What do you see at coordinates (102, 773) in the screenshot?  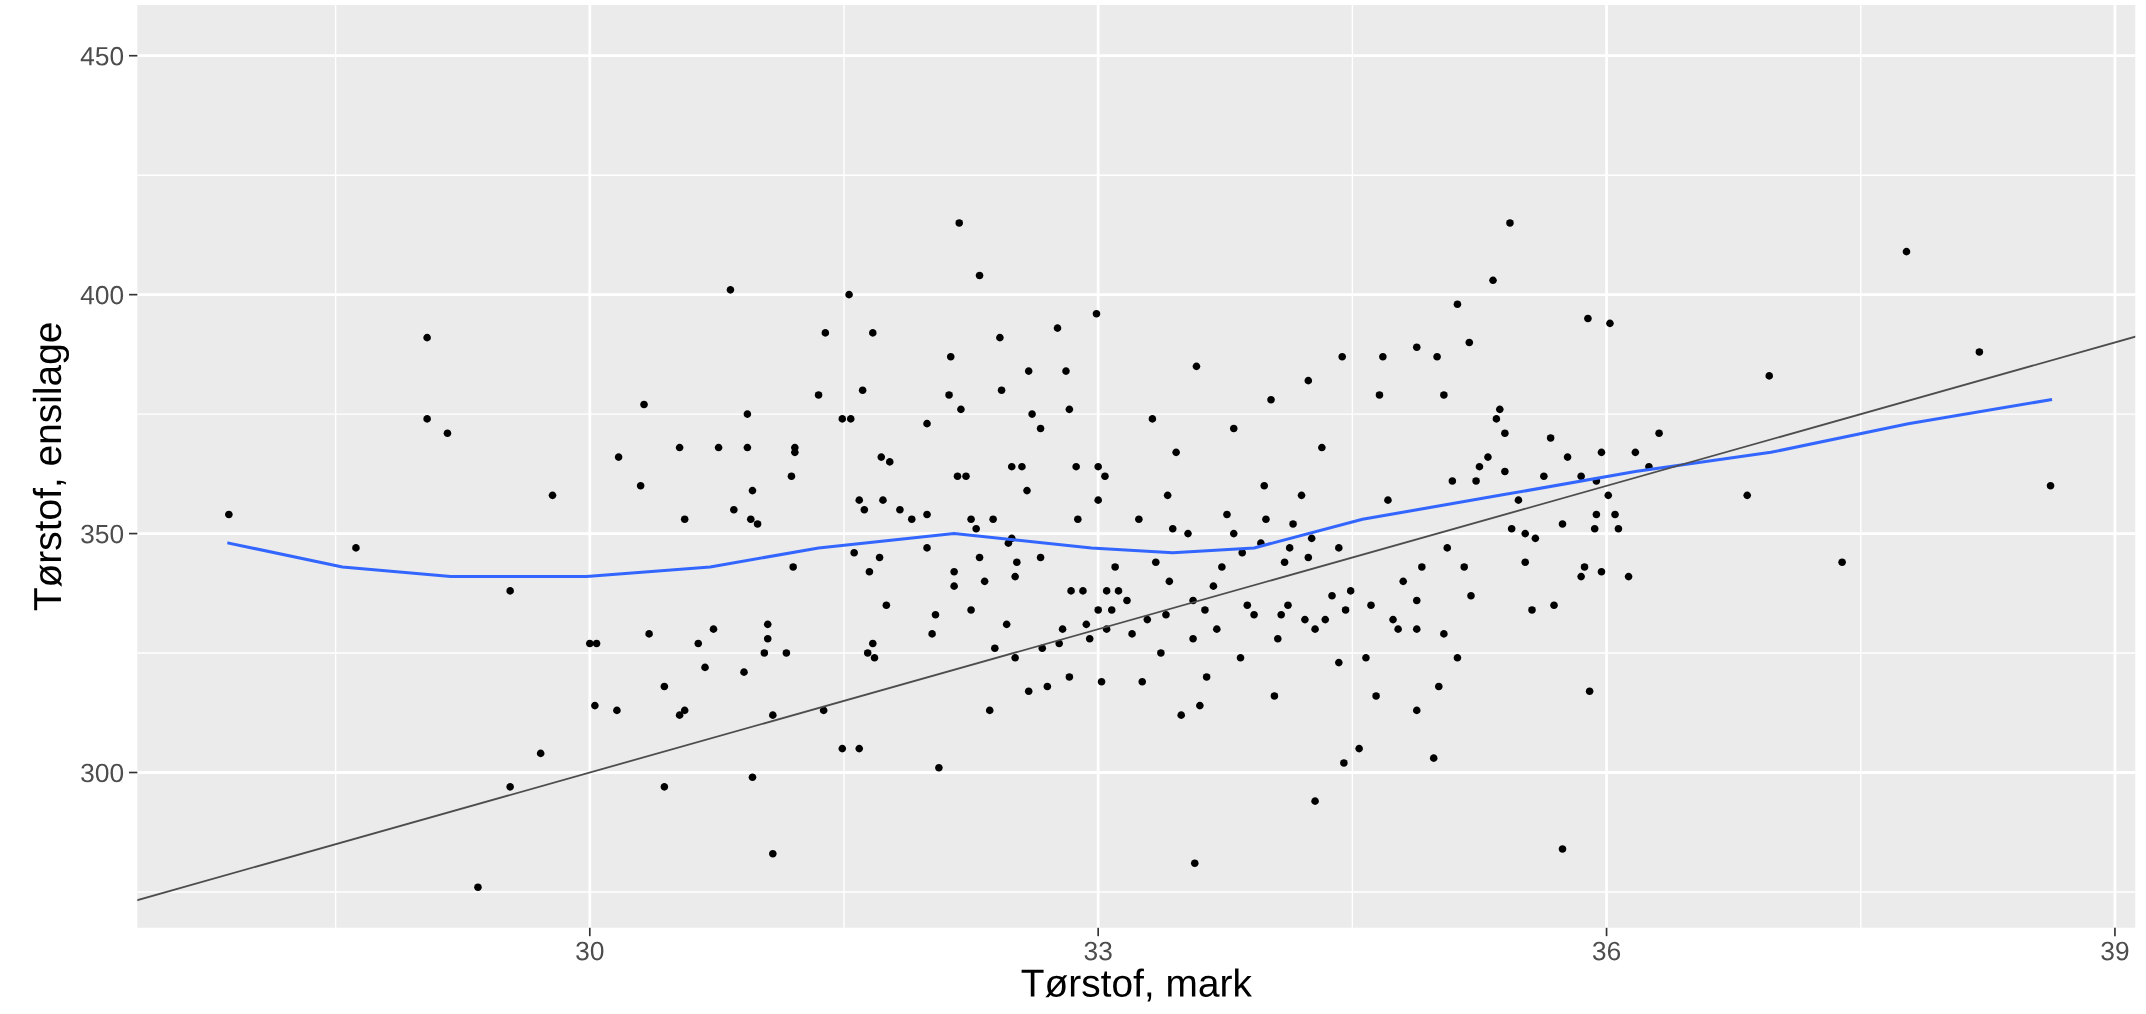 I see `y-tick-label: 300` at bounding box center [102, 773].